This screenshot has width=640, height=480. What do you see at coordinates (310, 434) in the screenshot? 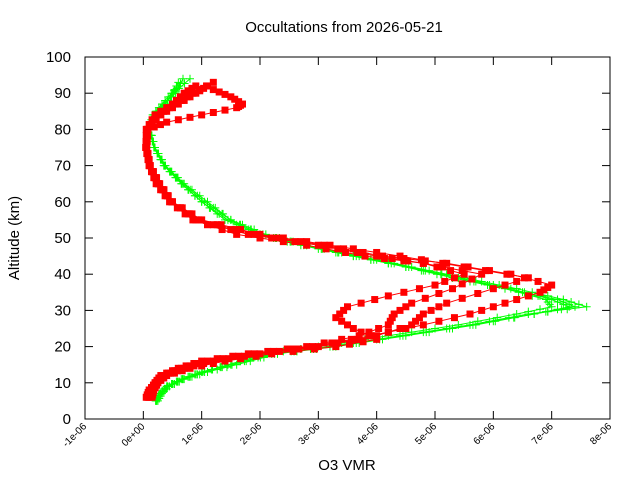
I see `x-tick-label: 3e-06` at bounding box center [310, 434].